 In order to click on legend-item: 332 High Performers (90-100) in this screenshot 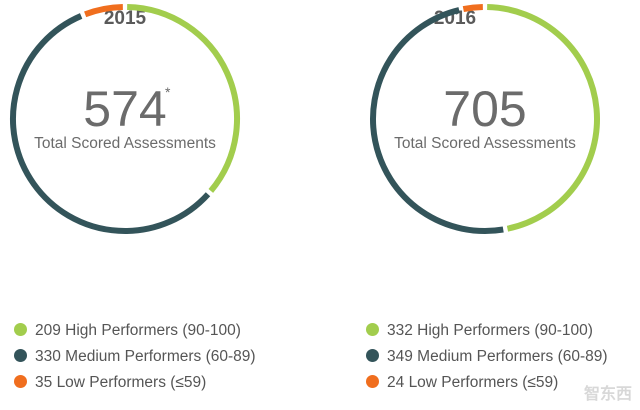, I will do `click(487, 331)`.